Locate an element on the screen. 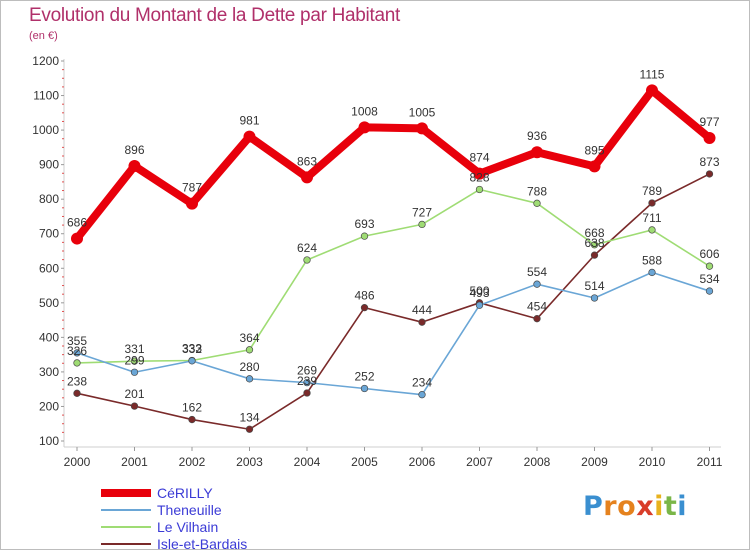  data-label: 1008 is located at coordinates (364, 111).